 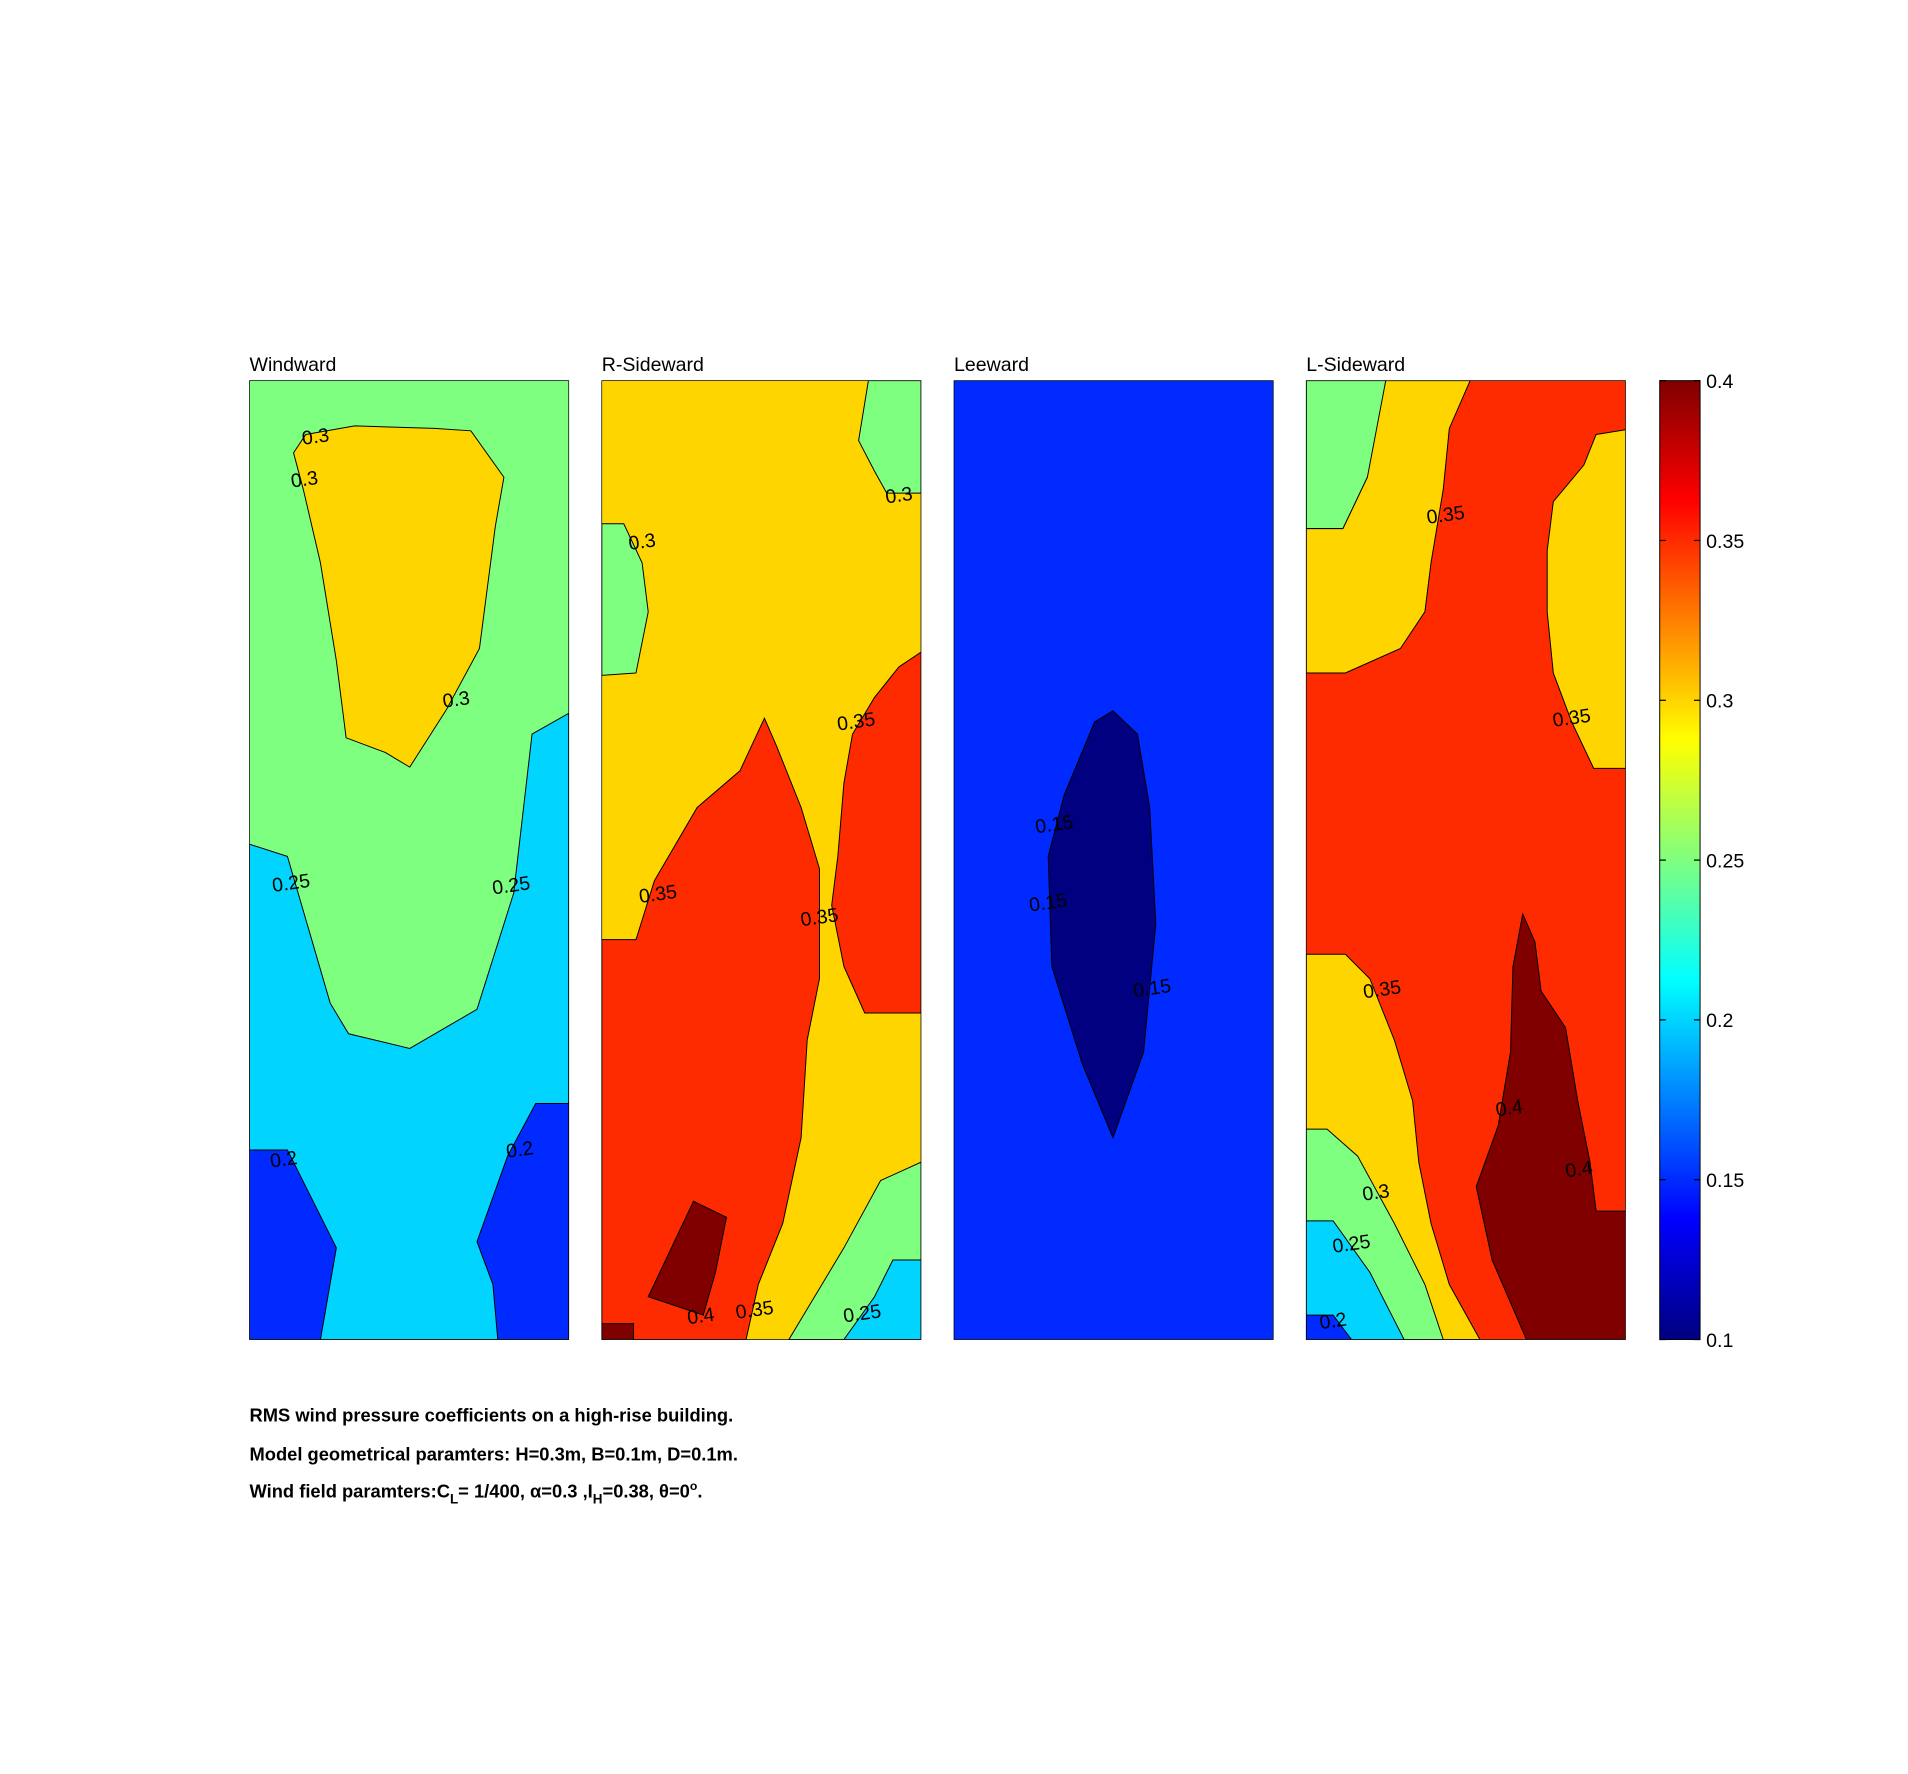 I want to click on caption-part: =0.38, θ=0, so click(x=645, y=1490).